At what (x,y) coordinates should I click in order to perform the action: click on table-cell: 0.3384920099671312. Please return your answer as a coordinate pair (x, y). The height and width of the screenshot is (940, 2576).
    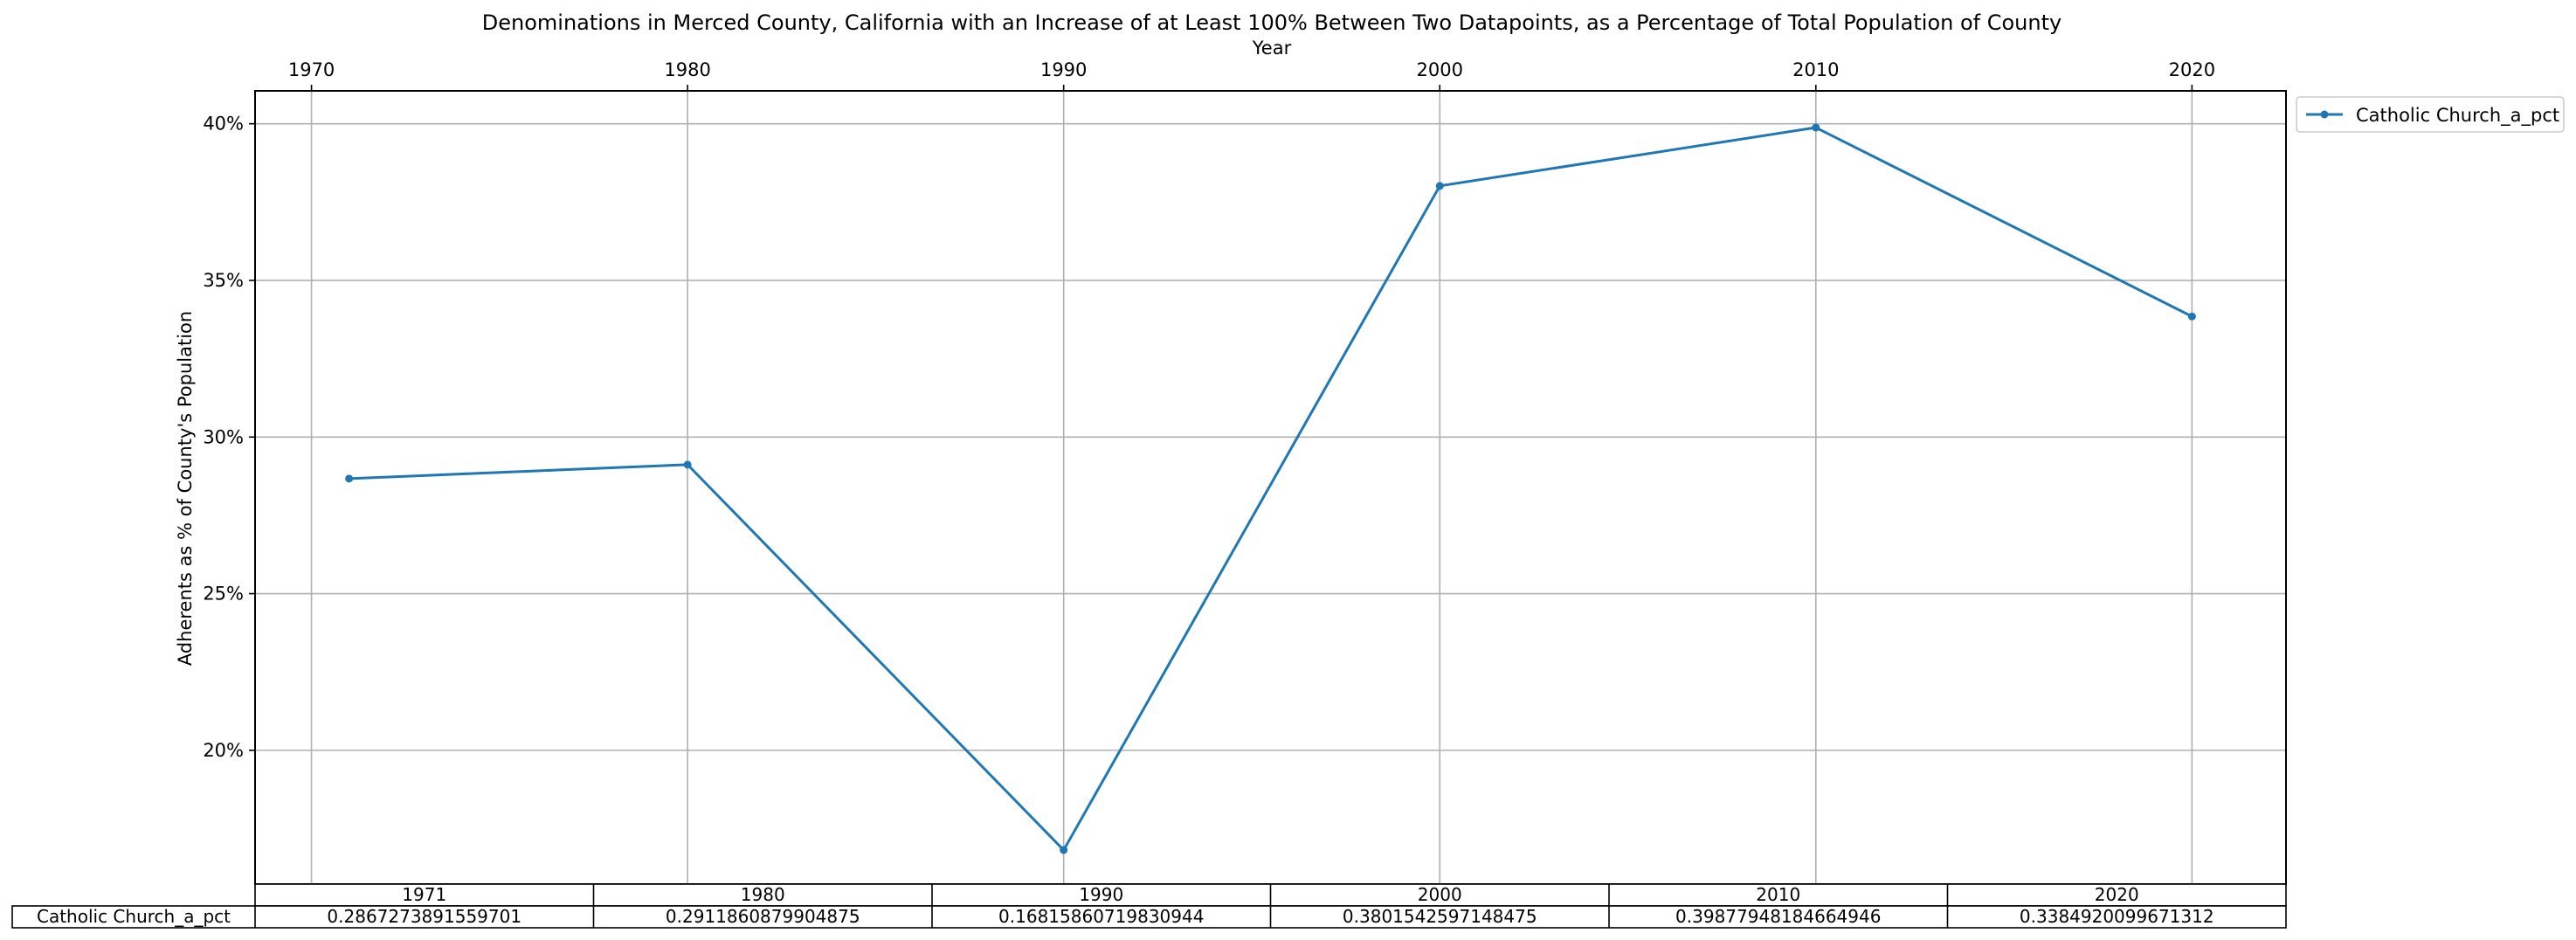
    Looking at the image, I should click on (2117, 916).